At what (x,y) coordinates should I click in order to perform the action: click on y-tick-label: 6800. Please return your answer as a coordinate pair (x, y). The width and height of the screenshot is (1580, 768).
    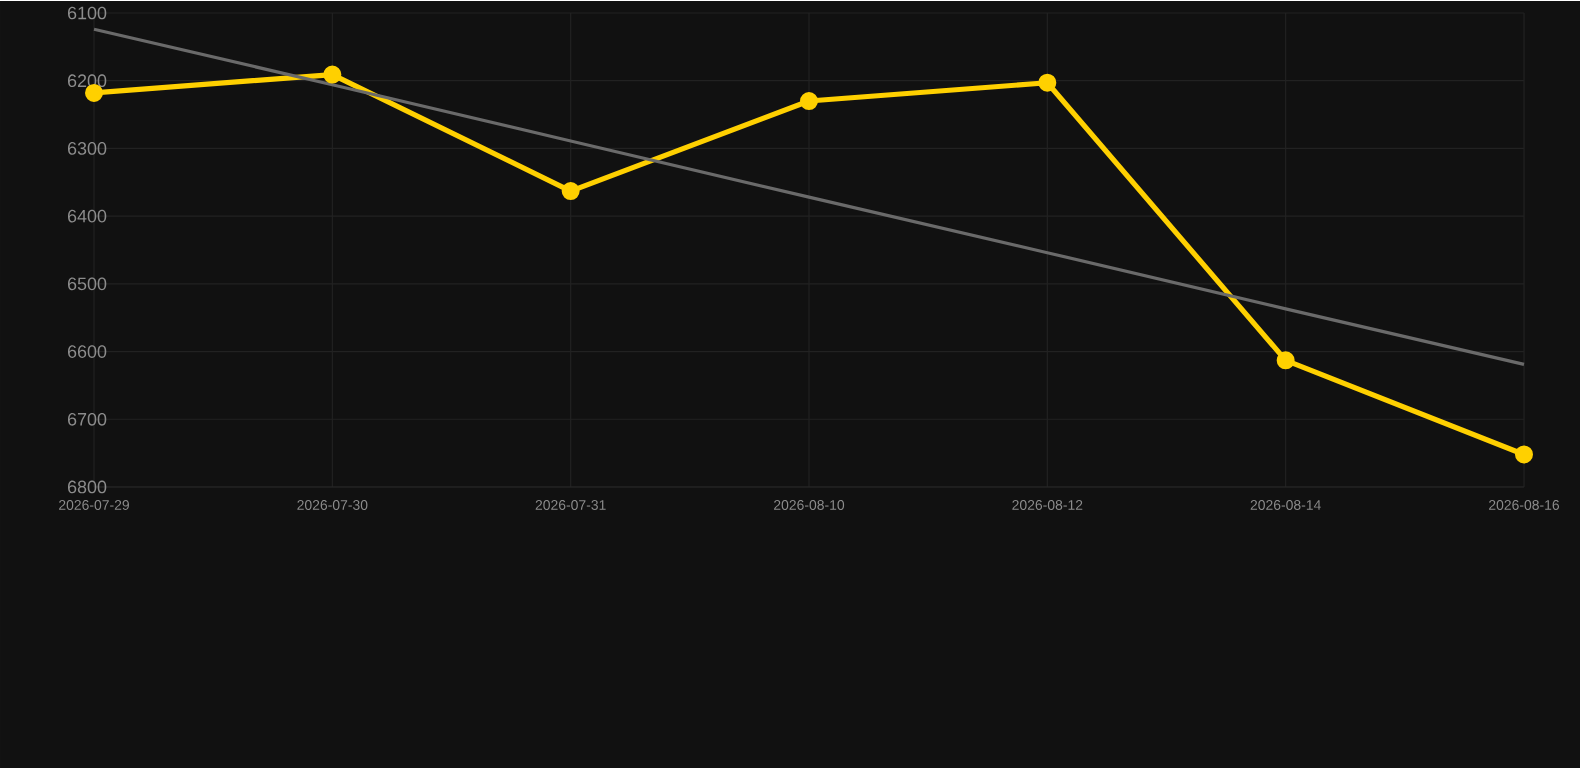
    Looking at the image, I should click on (87, 486).